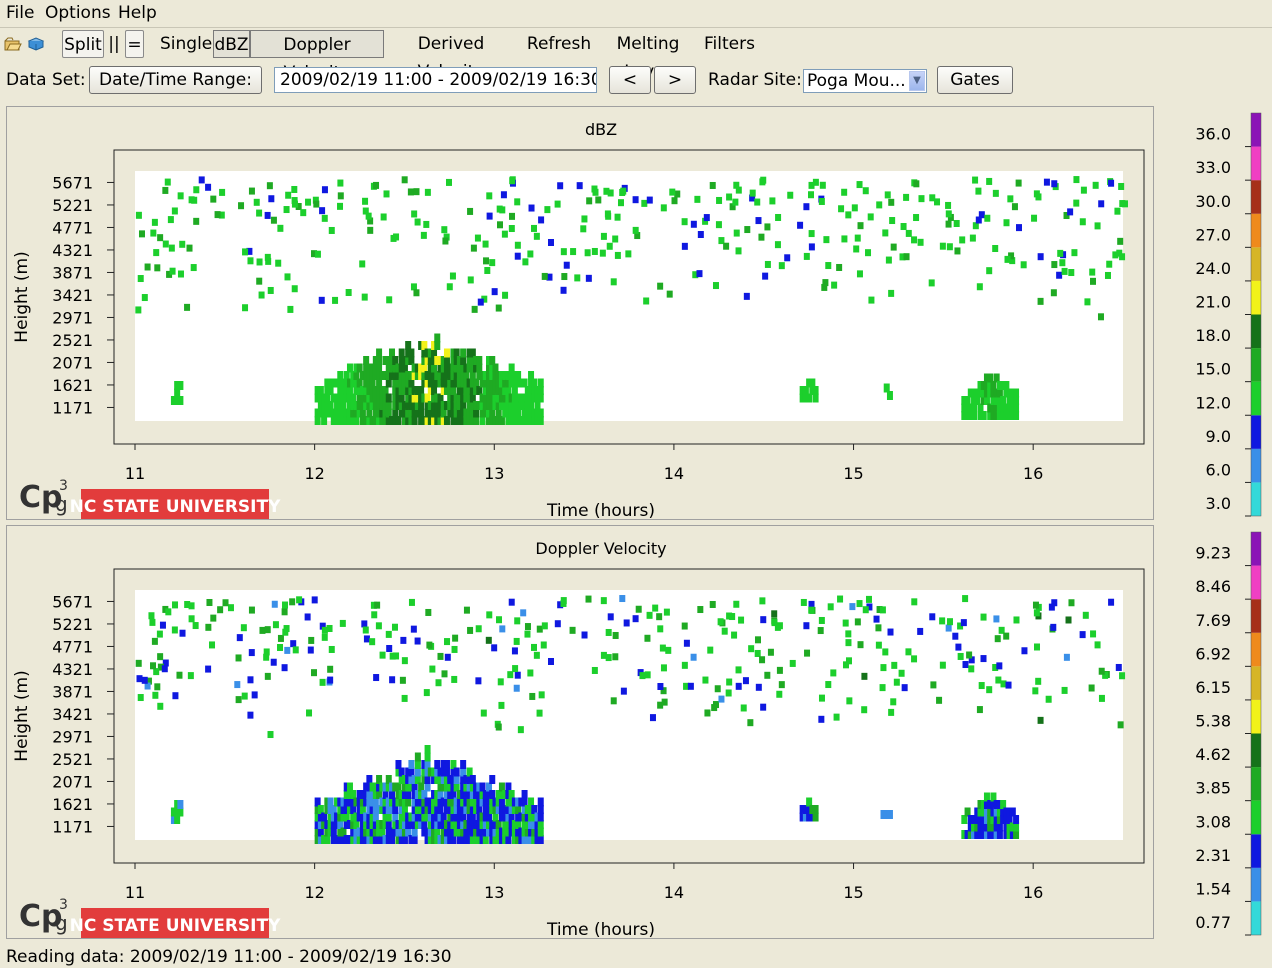 Image resolution: width=1272 pixels, height=968 pixels. What do you see at coordinates (675, 80) in the screenshot?
I see `next-button: >` at bounding box center [675, 80].